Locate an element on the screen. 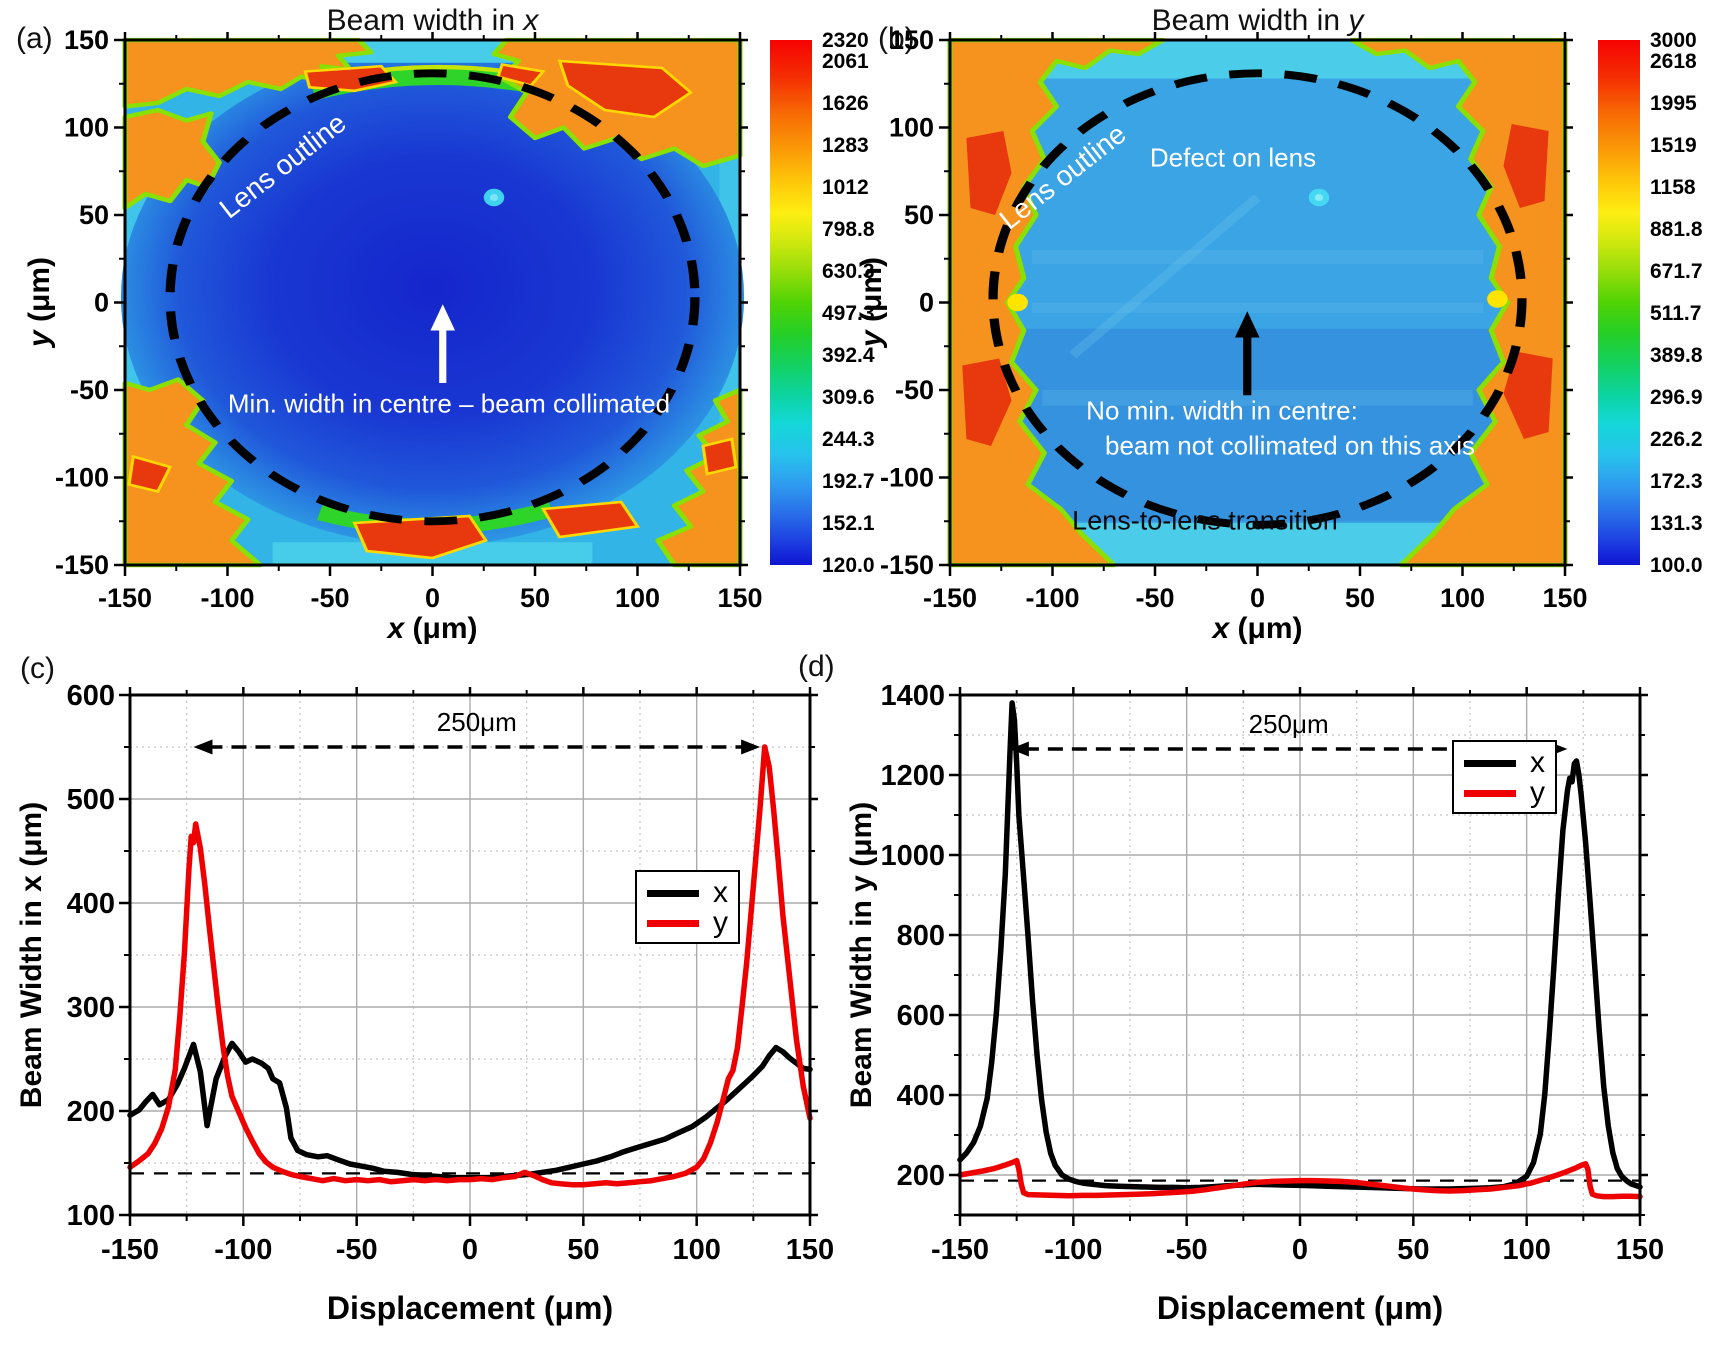 Image resolution: width=1725 pixels, height=1351 pixels. colorbar-tick-label: 172.3 is located at coordinates (1676, 481).